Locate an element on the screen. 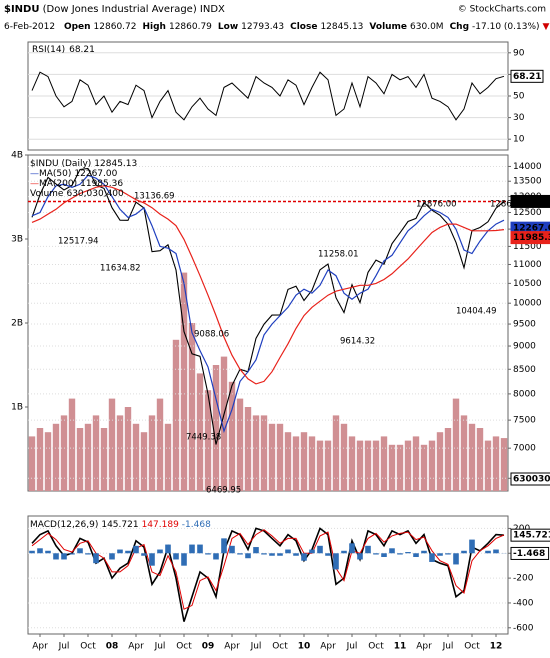  legend-value: 145.721 is located at coordinates (119, 525).